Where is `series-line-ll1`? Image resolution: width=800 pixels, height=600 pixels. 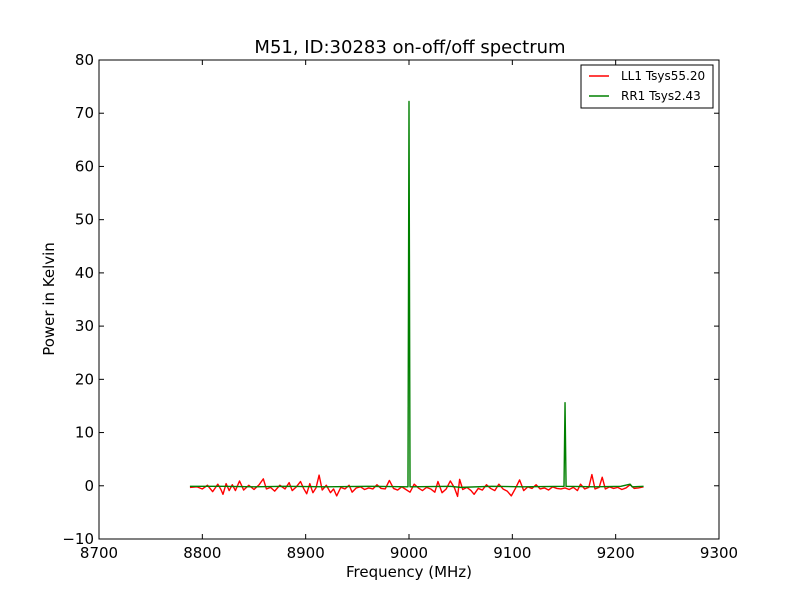 series-line-ll1 is located at coordinates (416, 485).